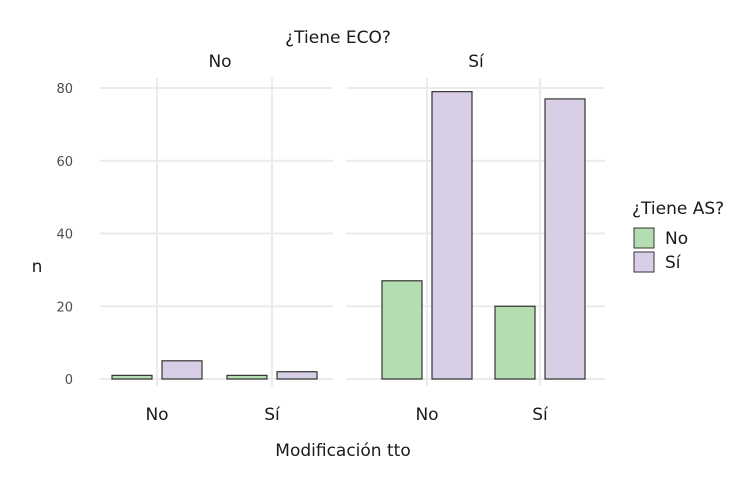 The height and width of the screenshot is (480, 750). Describe the element at coordinates (247, 377) in the screenshot. I see `bar-No-Sí-No` at that location.